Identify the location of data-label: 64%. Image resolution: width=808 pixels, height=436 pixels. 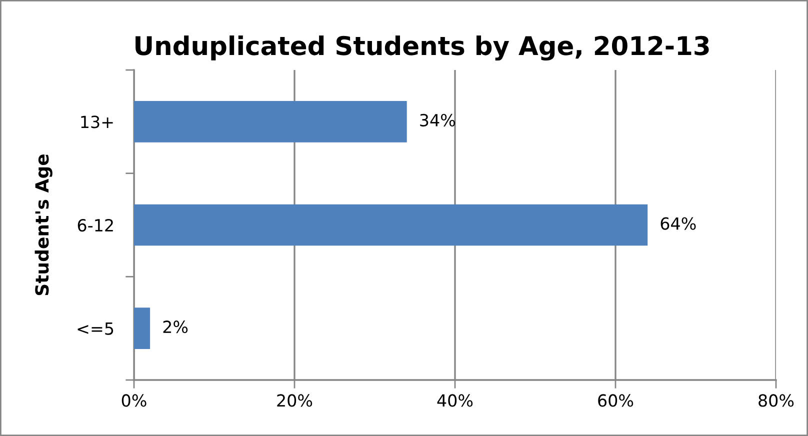
(678, 223).